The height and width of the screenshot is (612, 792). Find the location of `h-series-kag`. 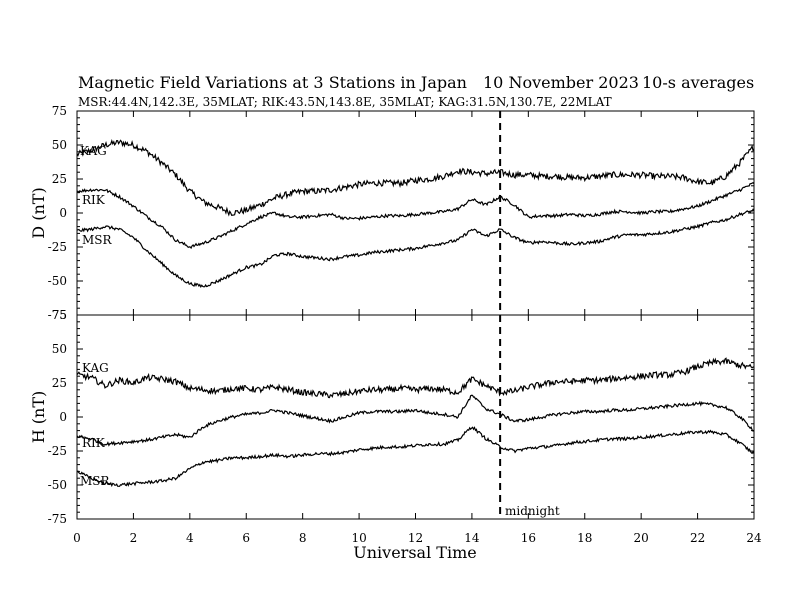

h-series-kag is located at coordinates (415, 378).